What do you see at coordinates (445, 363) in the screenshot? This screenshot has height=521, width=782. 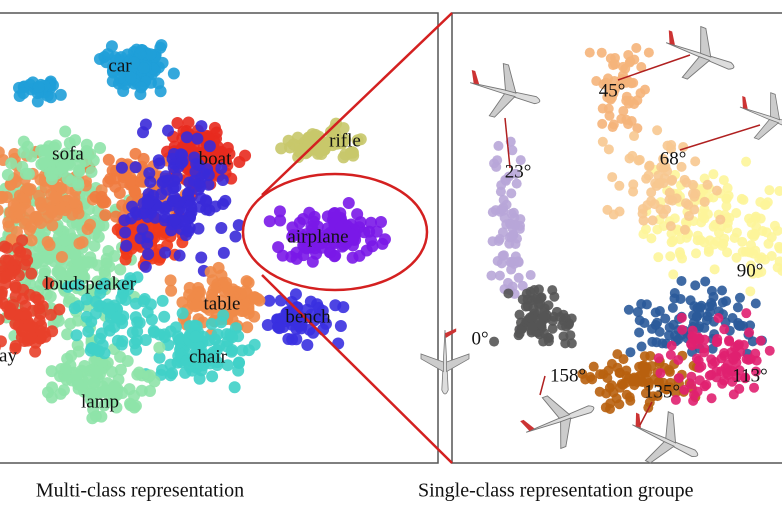 I see `airplane-wing` at bounding box center [445, 363].